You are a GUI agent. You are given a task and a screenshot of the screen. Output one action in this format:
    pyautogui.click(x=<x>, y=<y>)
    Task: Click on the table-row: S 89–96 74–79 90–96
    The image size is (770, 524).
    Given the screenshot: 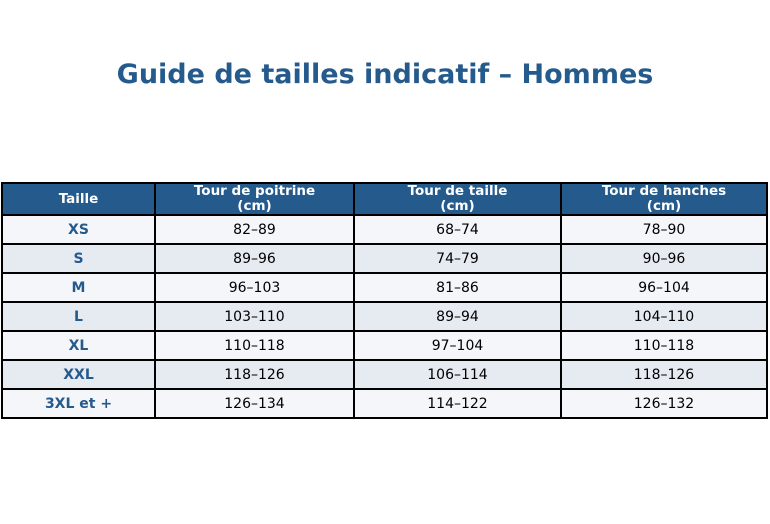 What is the action you would take?
    pyautogui.click(x=384, y=258)
    